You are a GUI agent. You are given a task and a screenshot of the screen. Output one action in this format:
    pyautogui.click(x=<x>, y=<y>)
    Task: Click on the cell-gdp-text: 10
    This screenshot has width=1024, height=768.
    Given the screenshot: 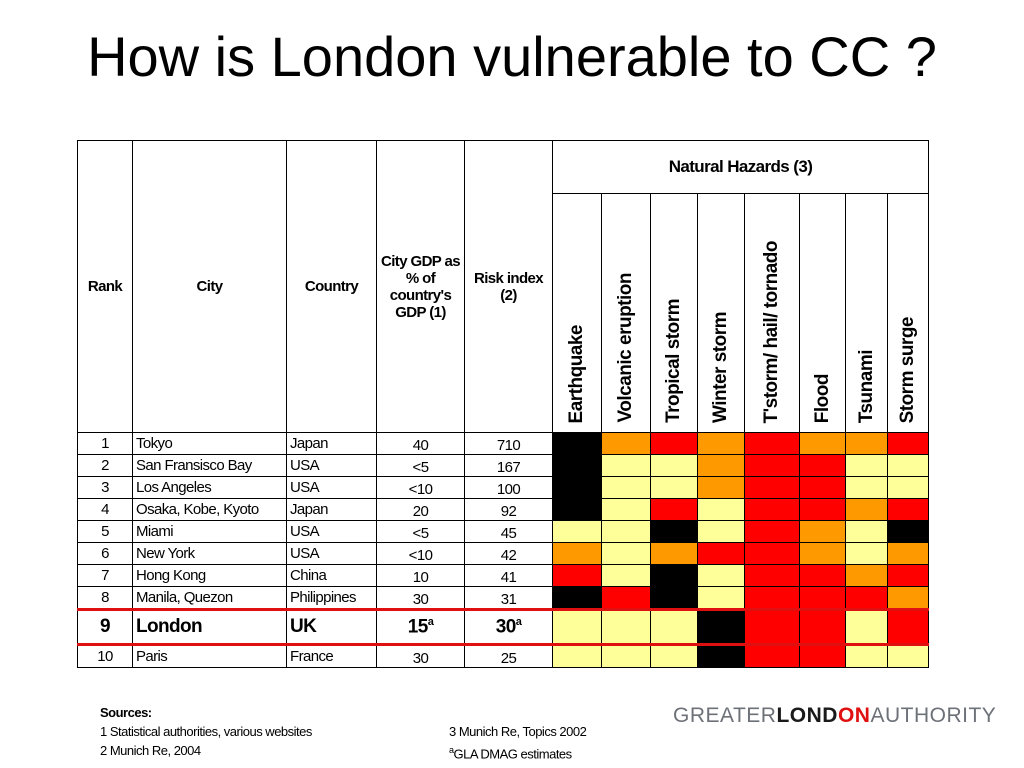 What is the action you would take?
    pyautogui.click(x=420, y=577)
    